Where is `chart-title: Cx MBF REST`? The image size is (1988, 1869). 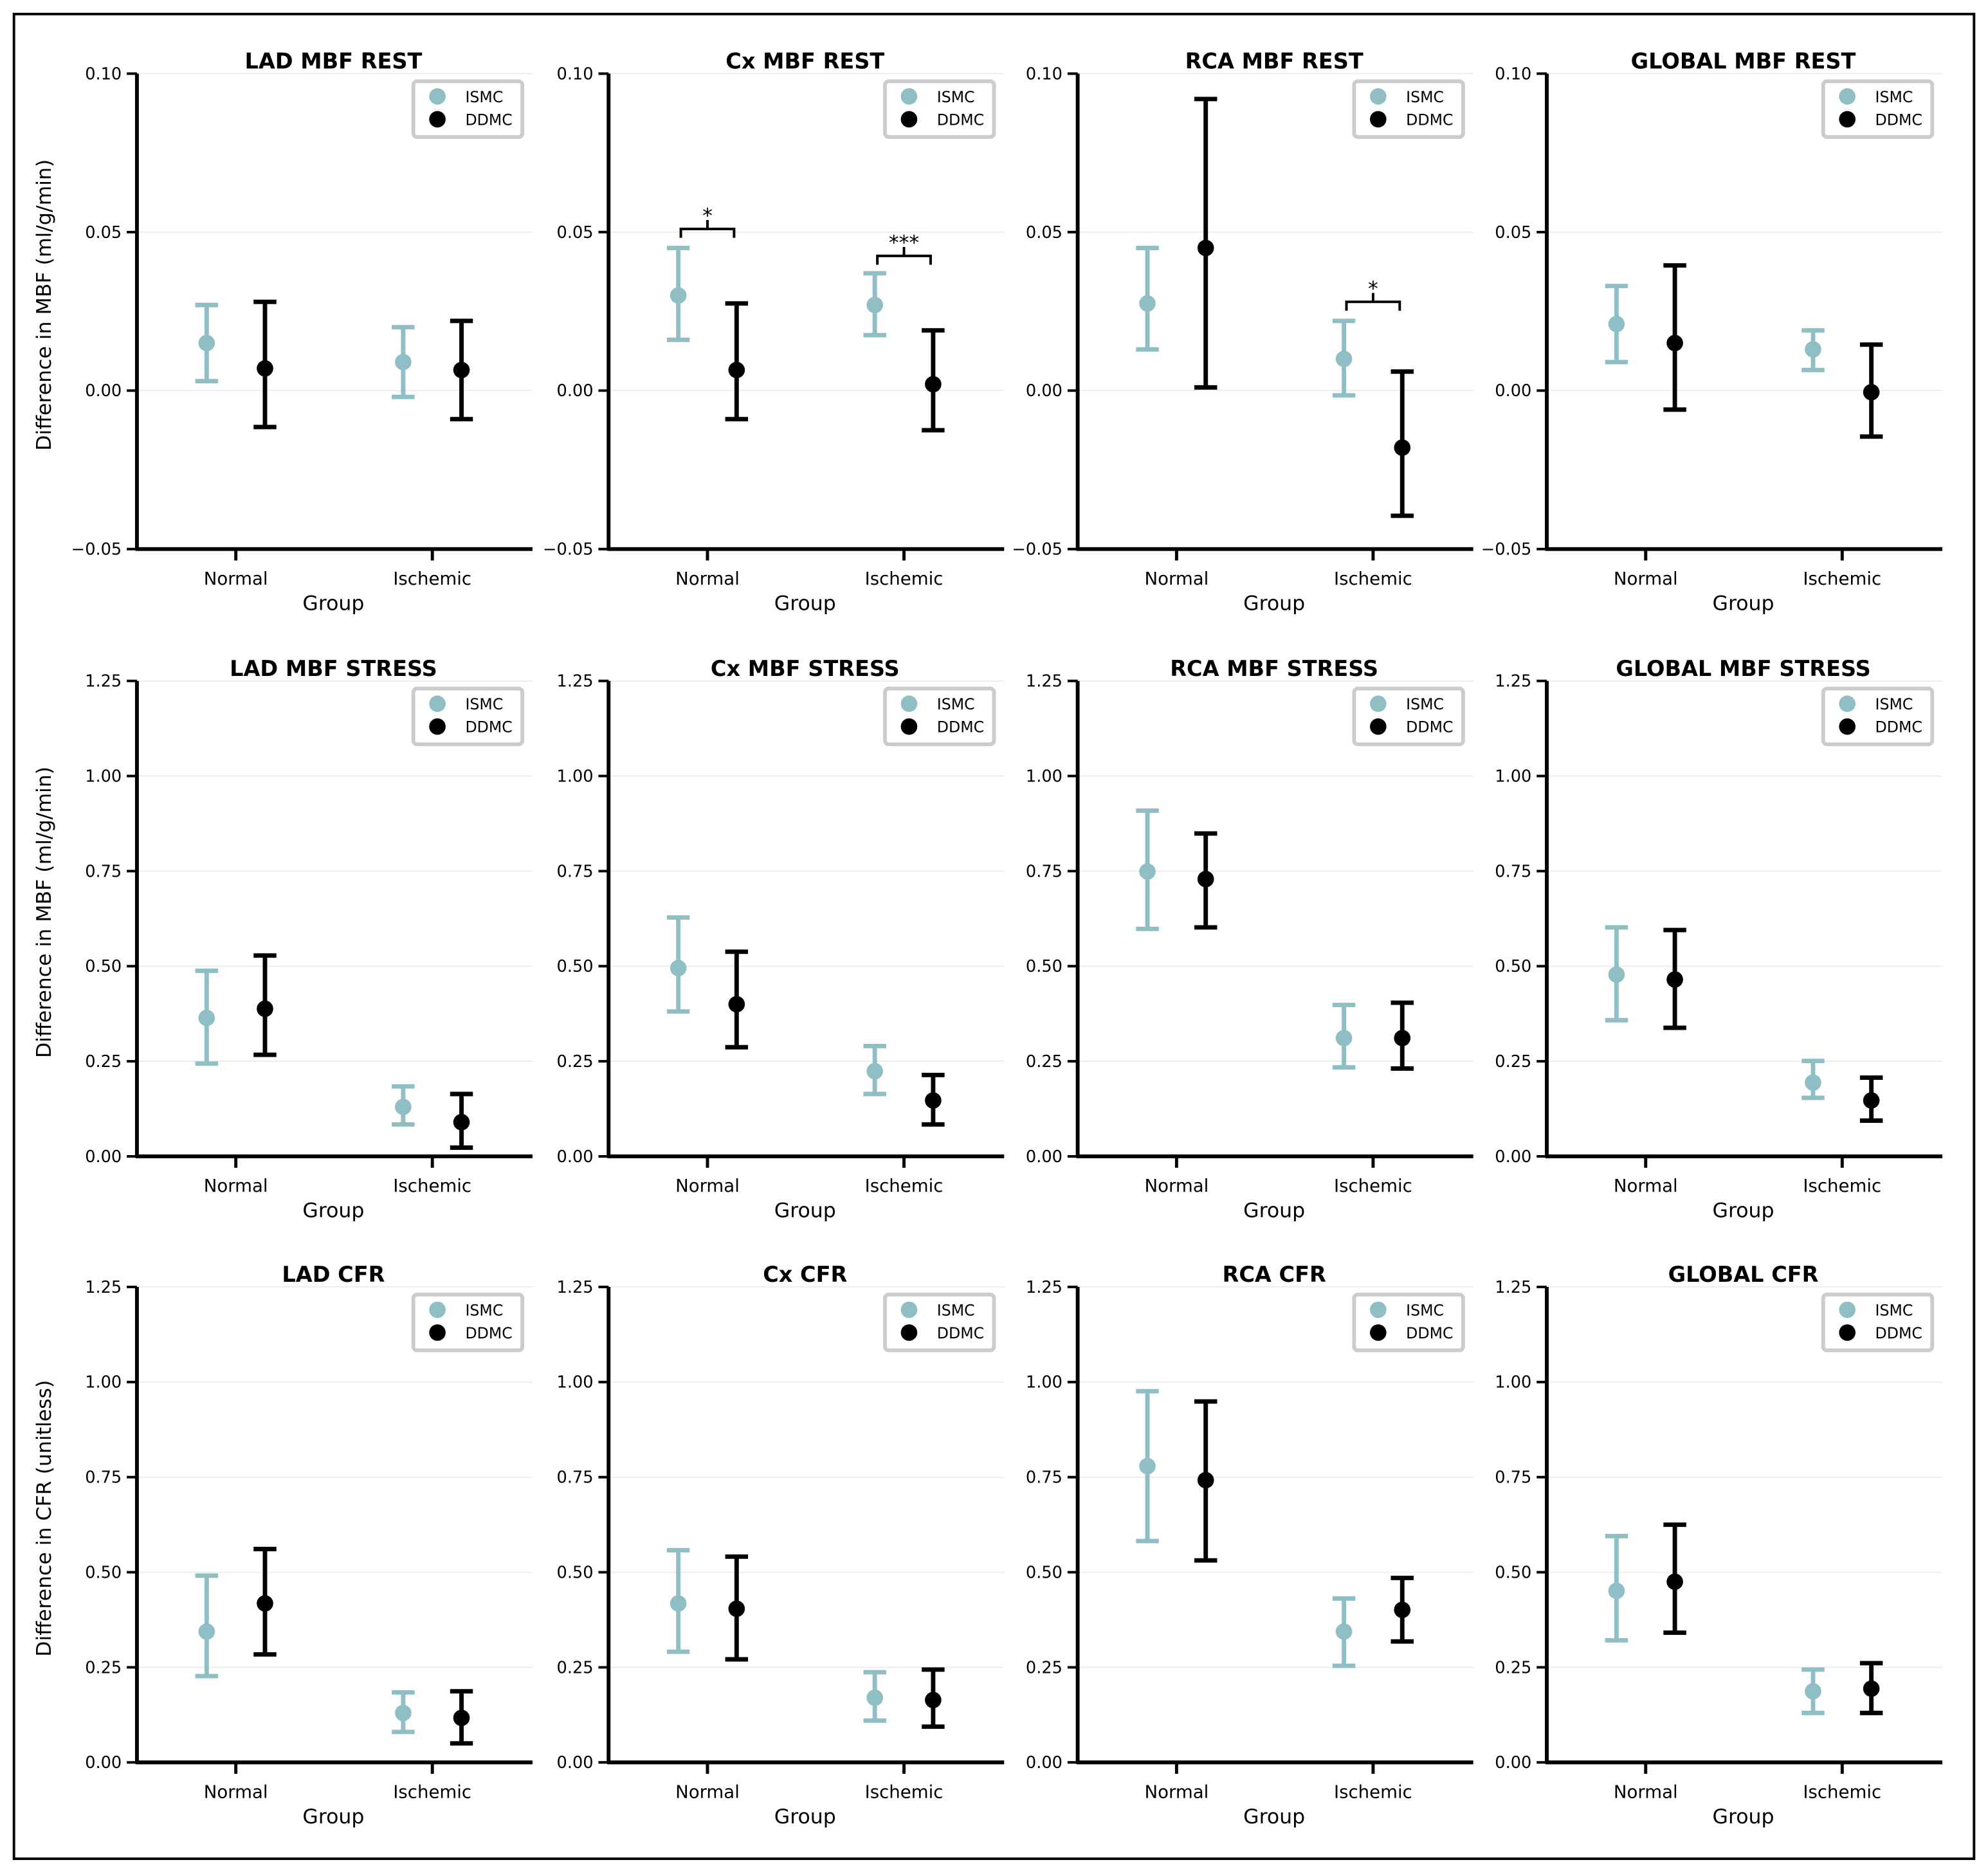 chart-title: Cx MBF REST is located at coordinates (804, 61).